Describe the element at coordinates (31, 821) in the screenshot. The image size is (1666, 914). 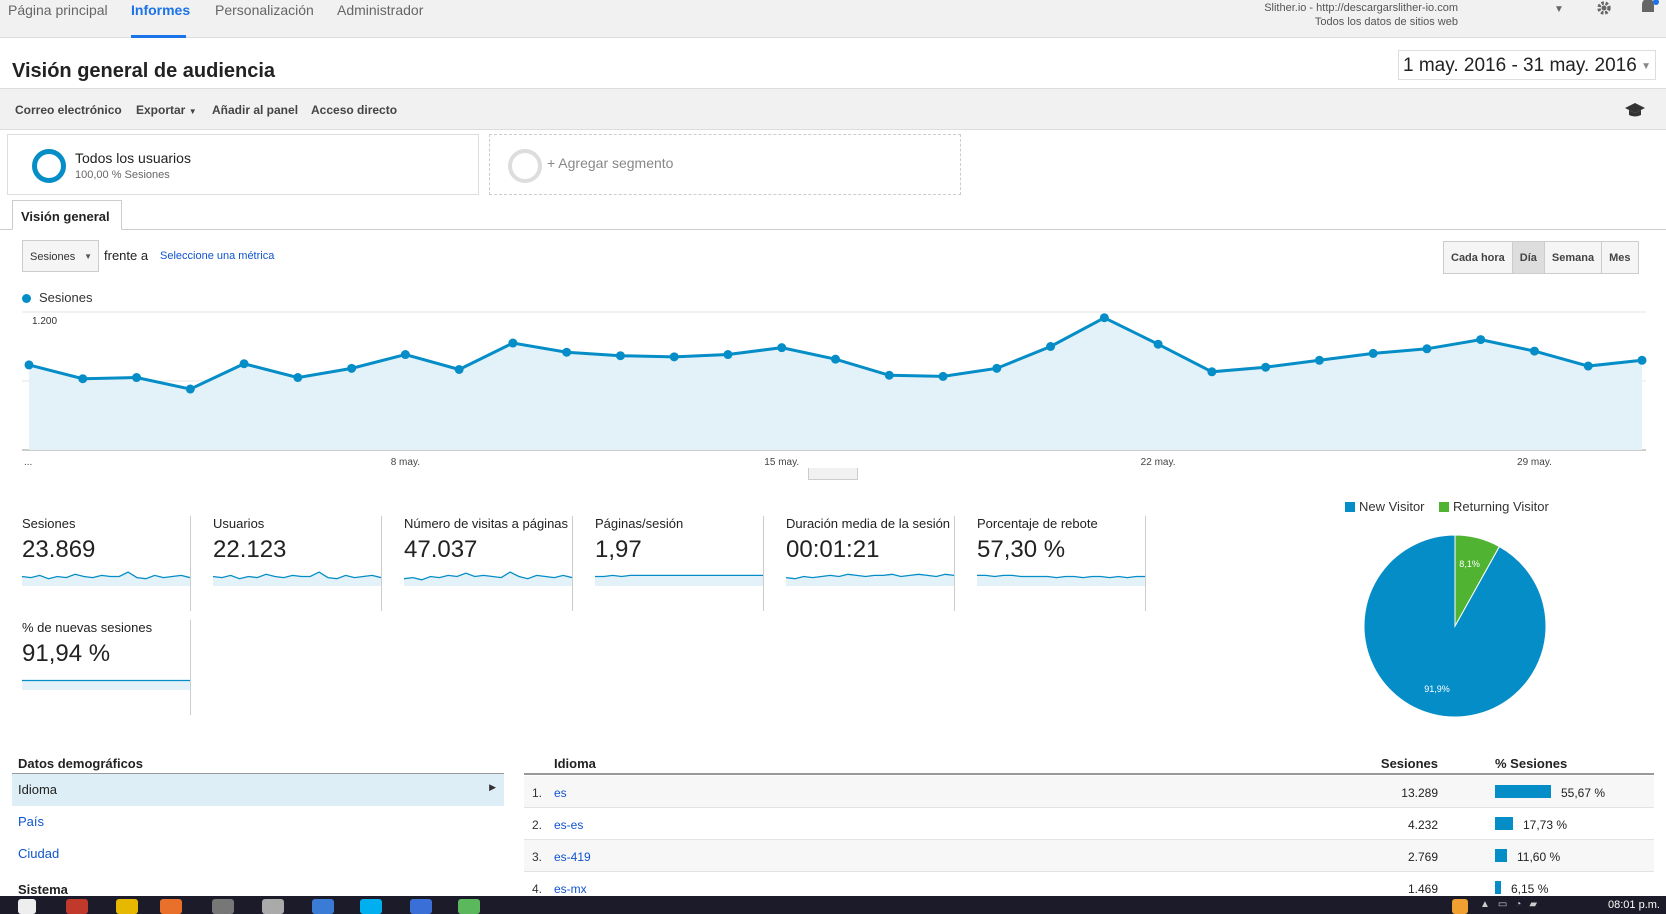
I see `demographics-item-country: País` at that location.